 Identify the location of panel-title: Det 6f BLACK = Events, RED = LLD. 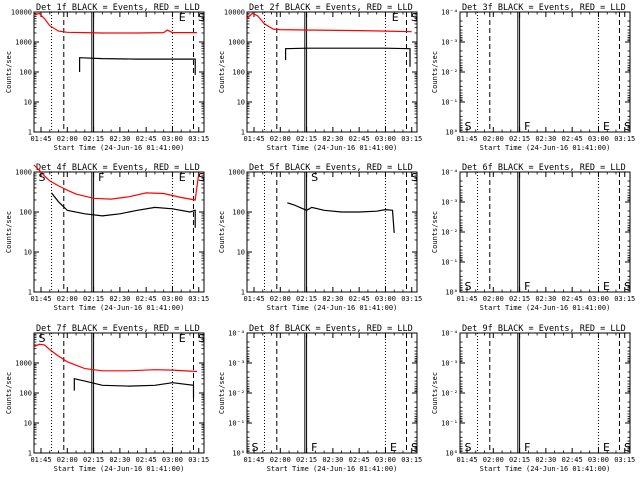
(544, 168).